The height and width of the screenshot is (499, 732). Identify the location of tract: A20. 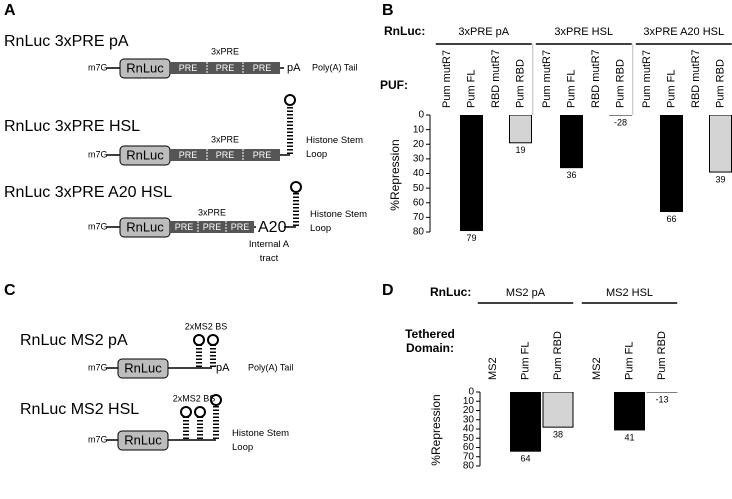
(272, 227).